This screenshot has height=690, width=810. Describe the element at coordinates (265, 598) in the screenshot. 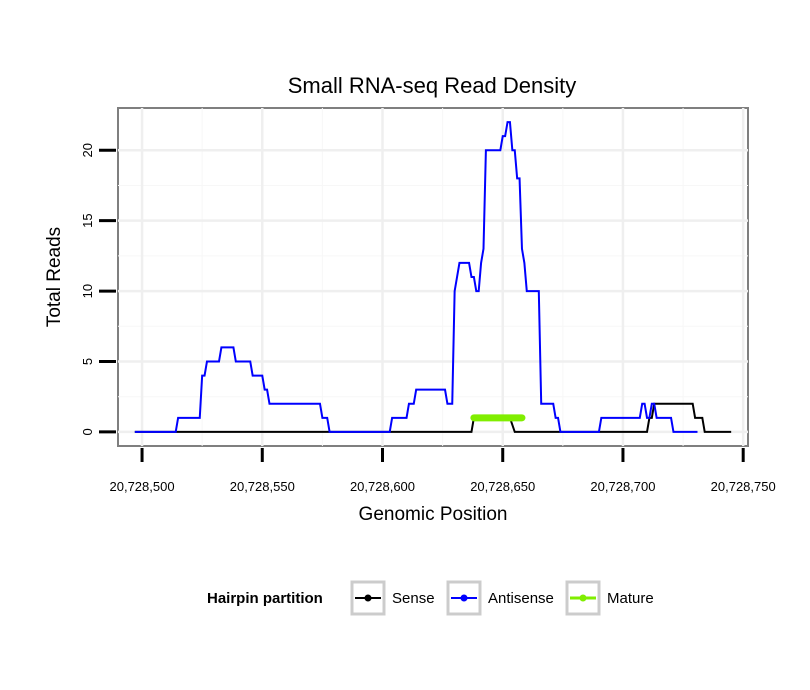

I see `legend-title: Hairpin partition` at that location.